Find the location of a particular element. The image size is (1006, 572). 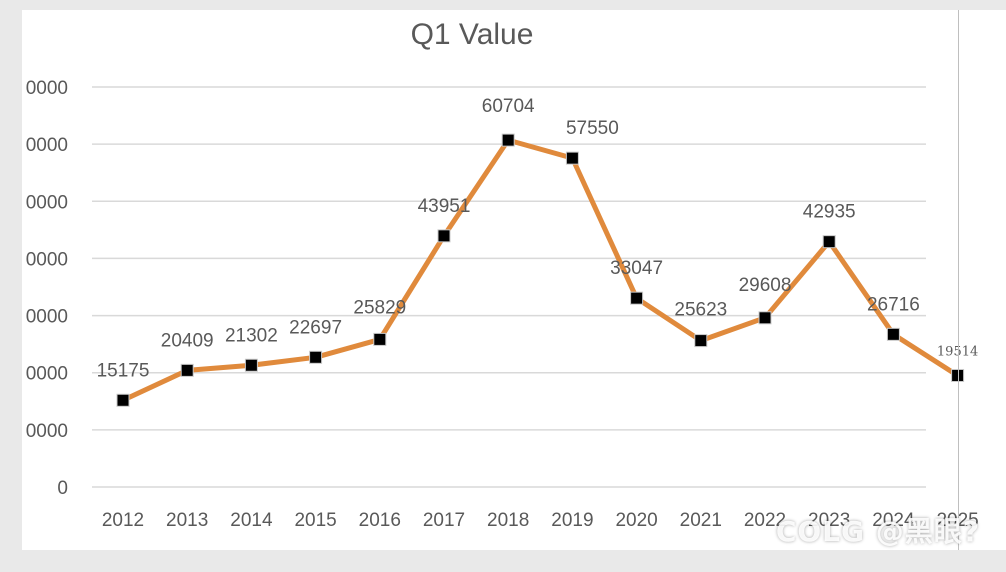

x-tick-label: 2020 is located at coordinates (636, 520).